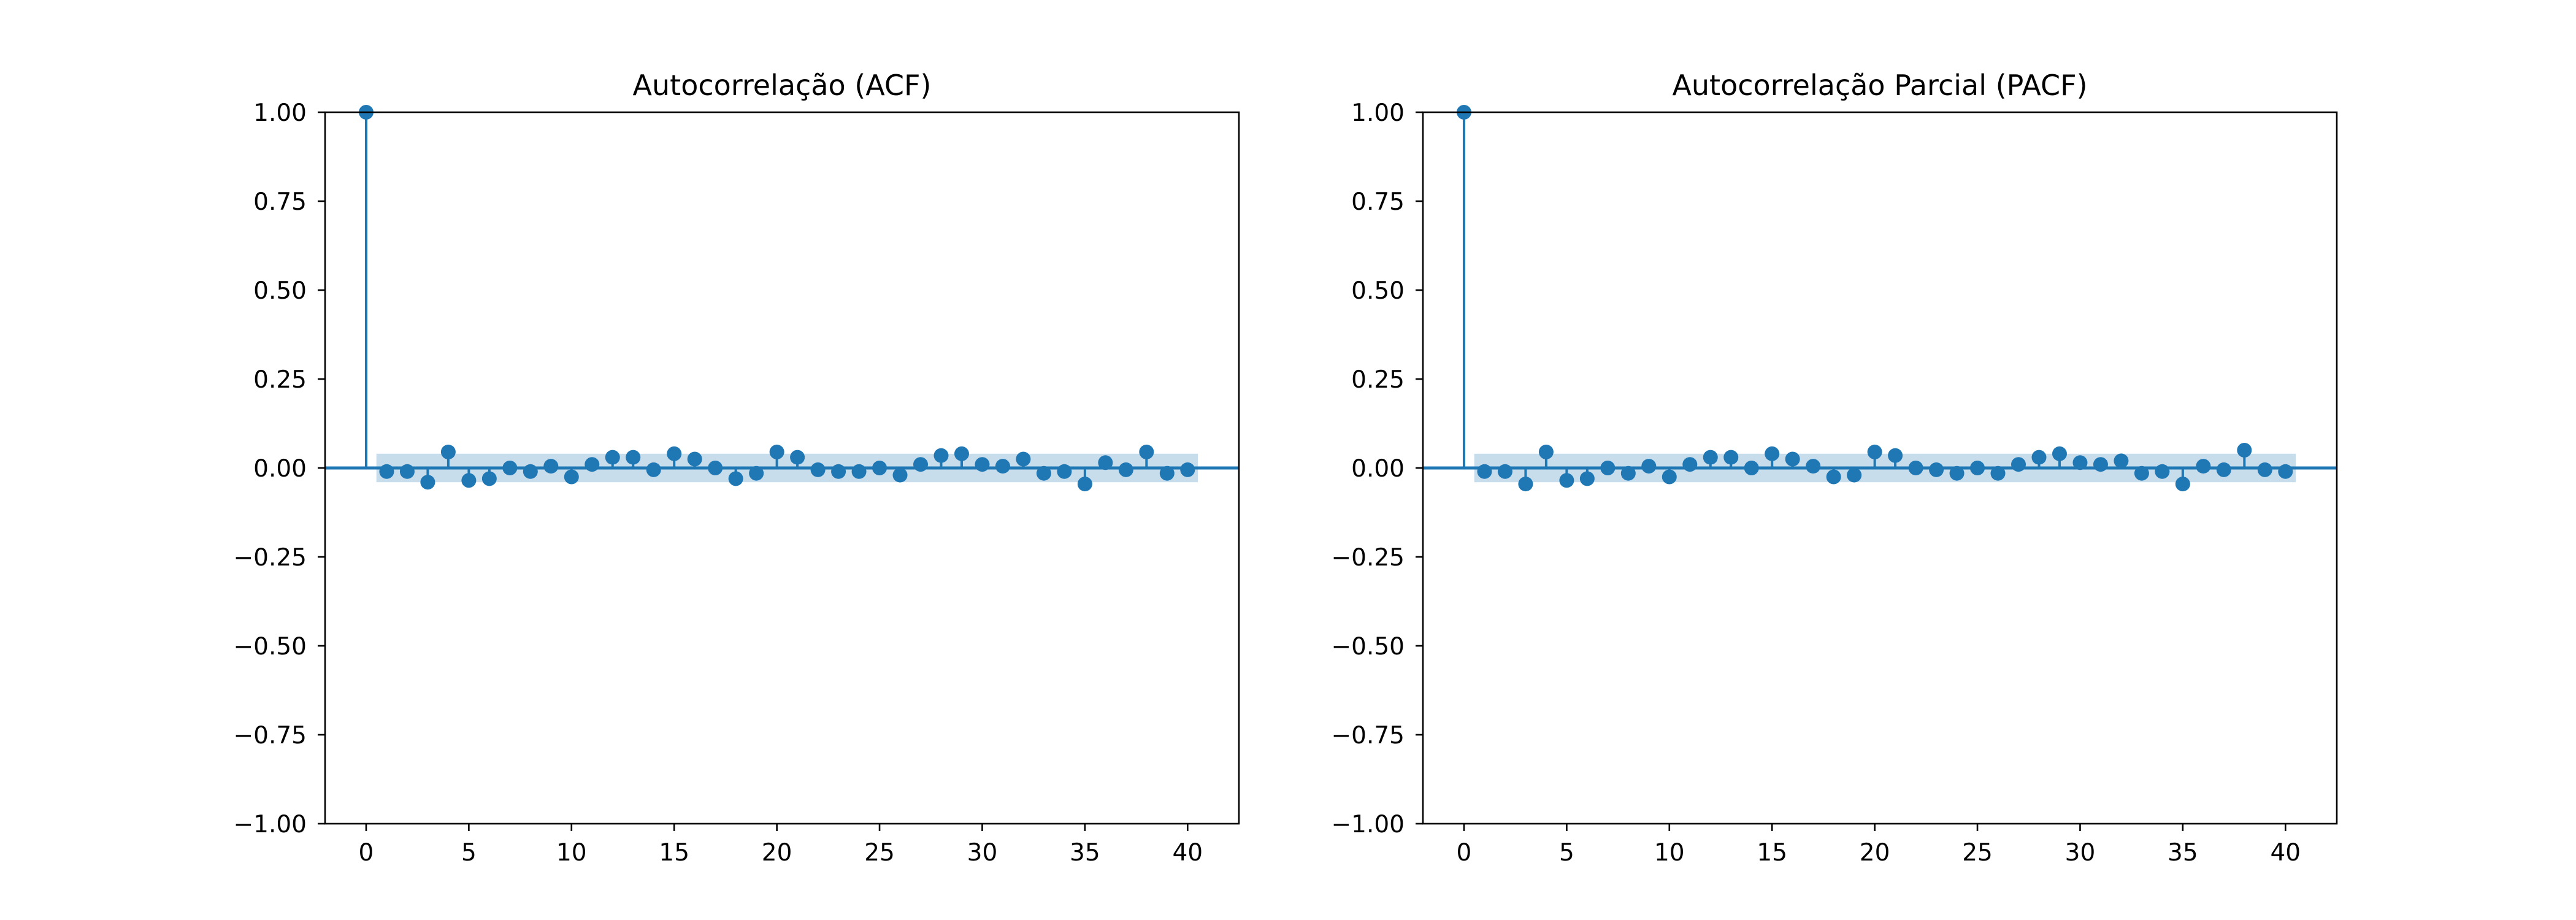 The width and height of the screenshot is (2576, 920). Describe the element at coordinates (782, 85) in the screenshot. I see `acf-title: Autocorrelação (ACF)` at that location.